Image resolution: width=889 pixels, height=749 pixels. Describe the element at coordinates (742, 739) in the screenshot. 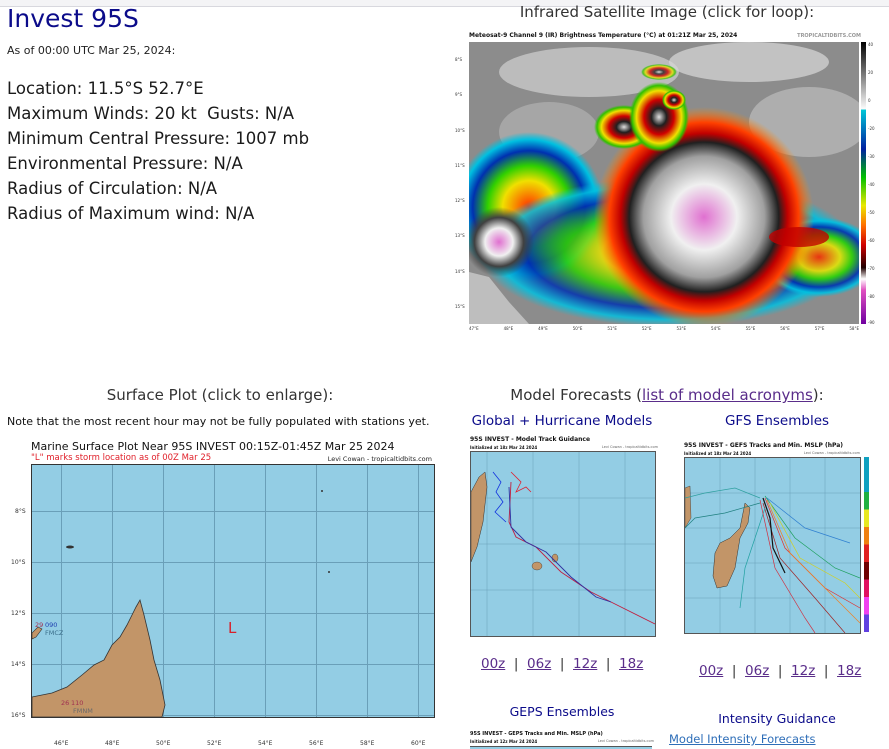

I see `model-intensity-forecasts-link: Model Intensity Forecasts` at that location.